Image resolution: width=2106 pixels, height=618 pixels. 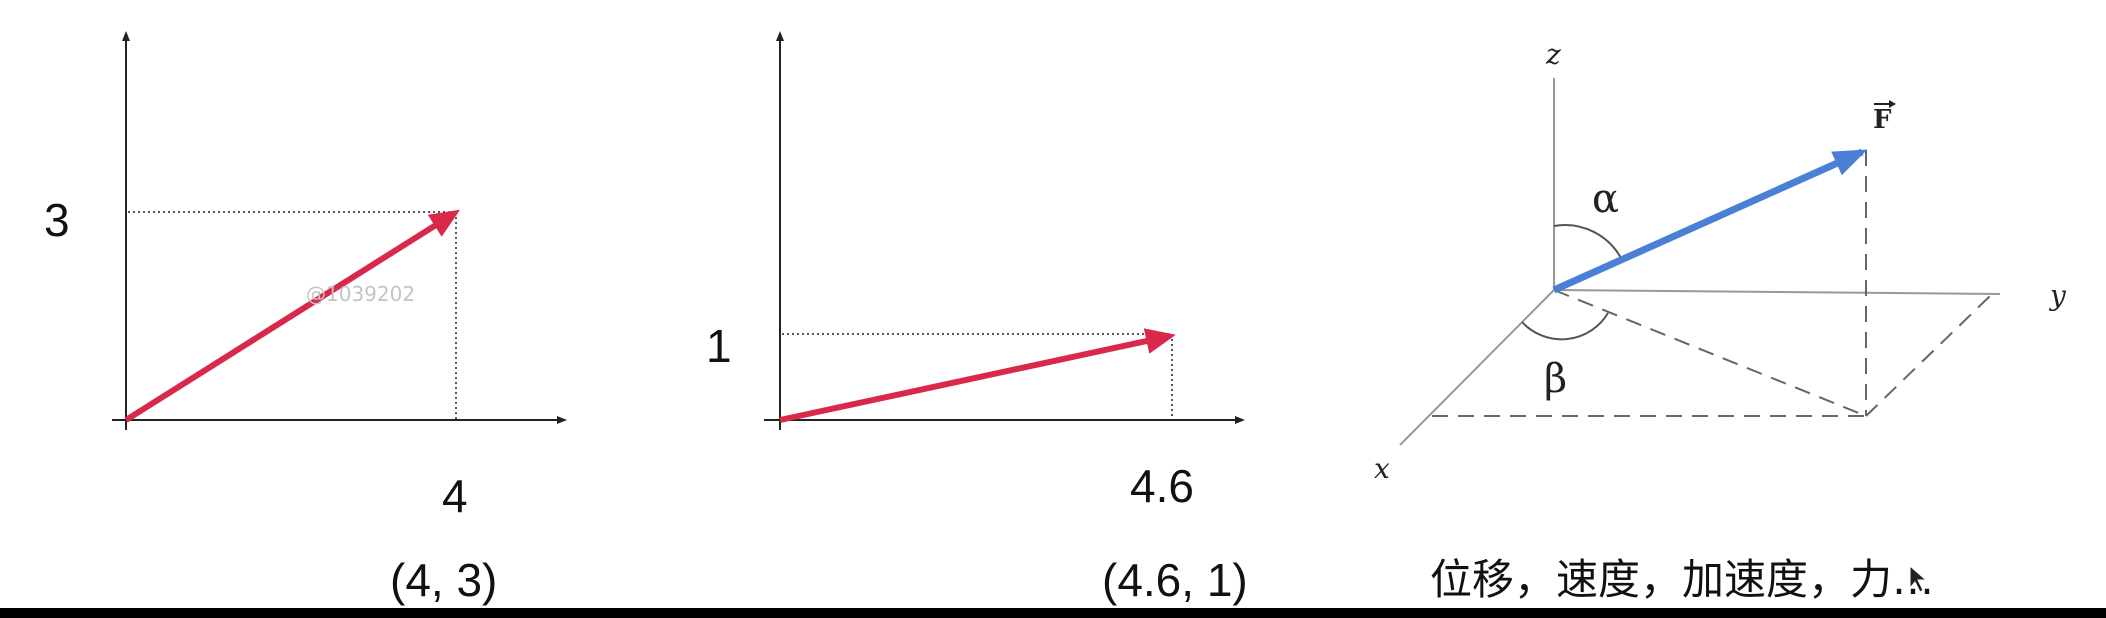 I want to click on mouse-cursor-icon, so click(x=1918, y=578).